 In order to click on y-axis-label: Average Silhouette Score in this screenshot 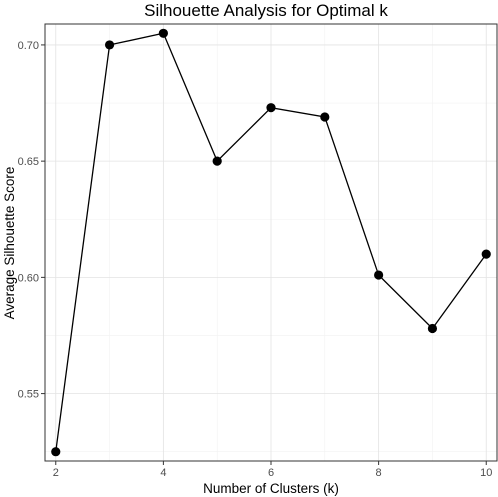, I will do `click(9, 243)`.